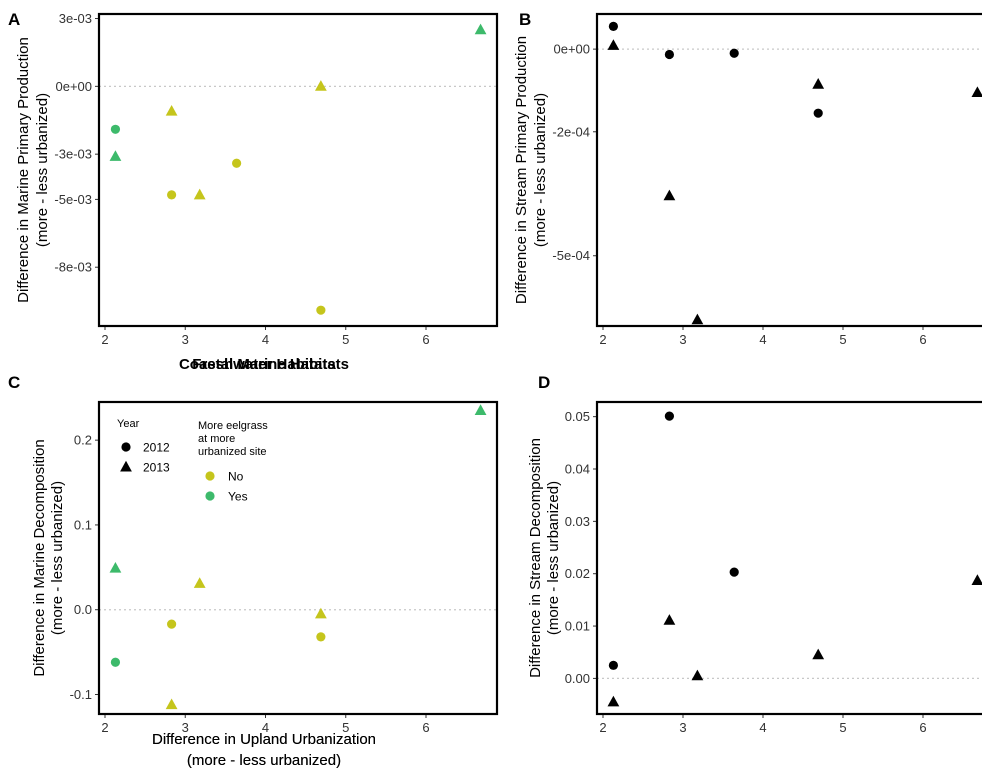 The width and height of the screenshot is (982, 773). I want to click on legend-key-no, so click(210, 476).